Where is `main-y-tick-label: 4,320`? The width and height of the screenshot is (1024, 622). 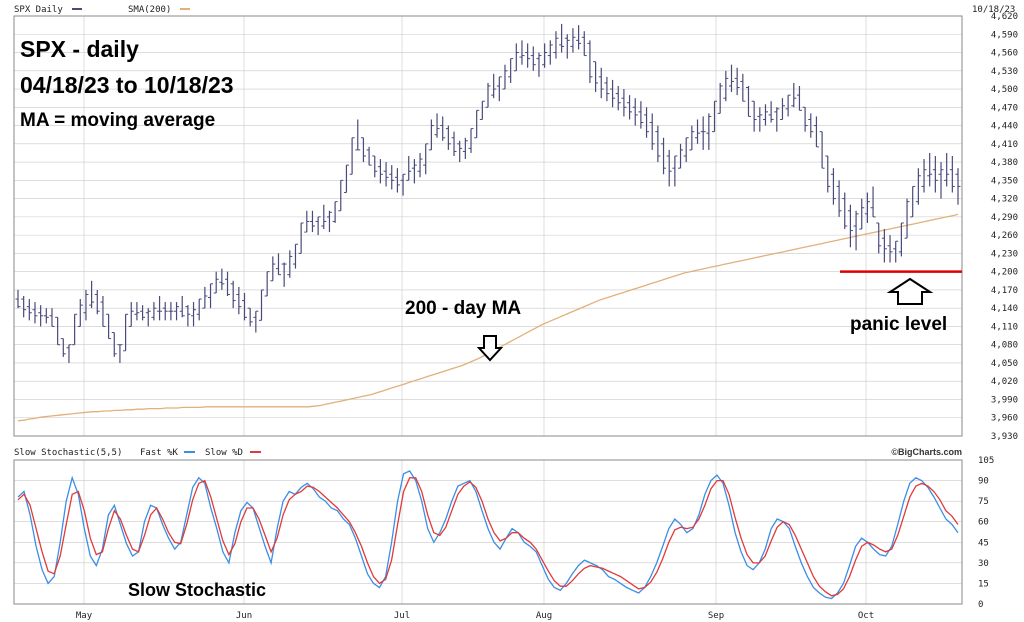
main-y-tick-label: 4,320 is located at coordinates (1004, 200).